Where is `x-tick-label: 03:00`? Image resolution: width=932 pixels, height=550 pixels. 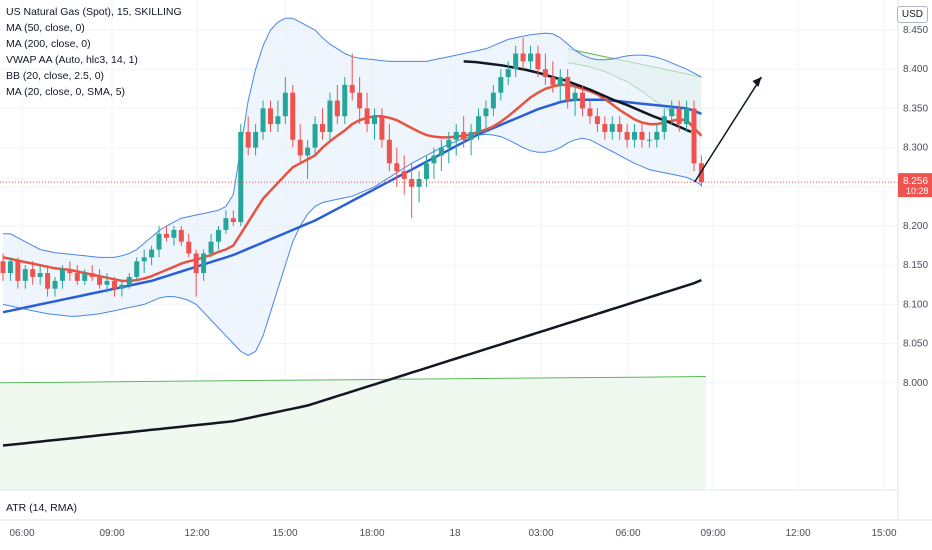 x-tick-label: 03:00 is located at coordinates (540, 533).